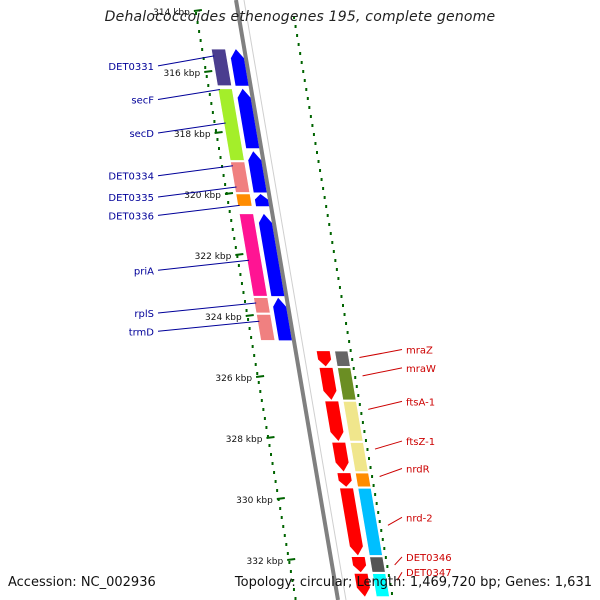 The height and width of the screenshot is (600, 600). What do you see at coordinates (429, 573) in the screenshot?
I see `gene-label-DET0347: DET0347` at bounding box center [429, 573].